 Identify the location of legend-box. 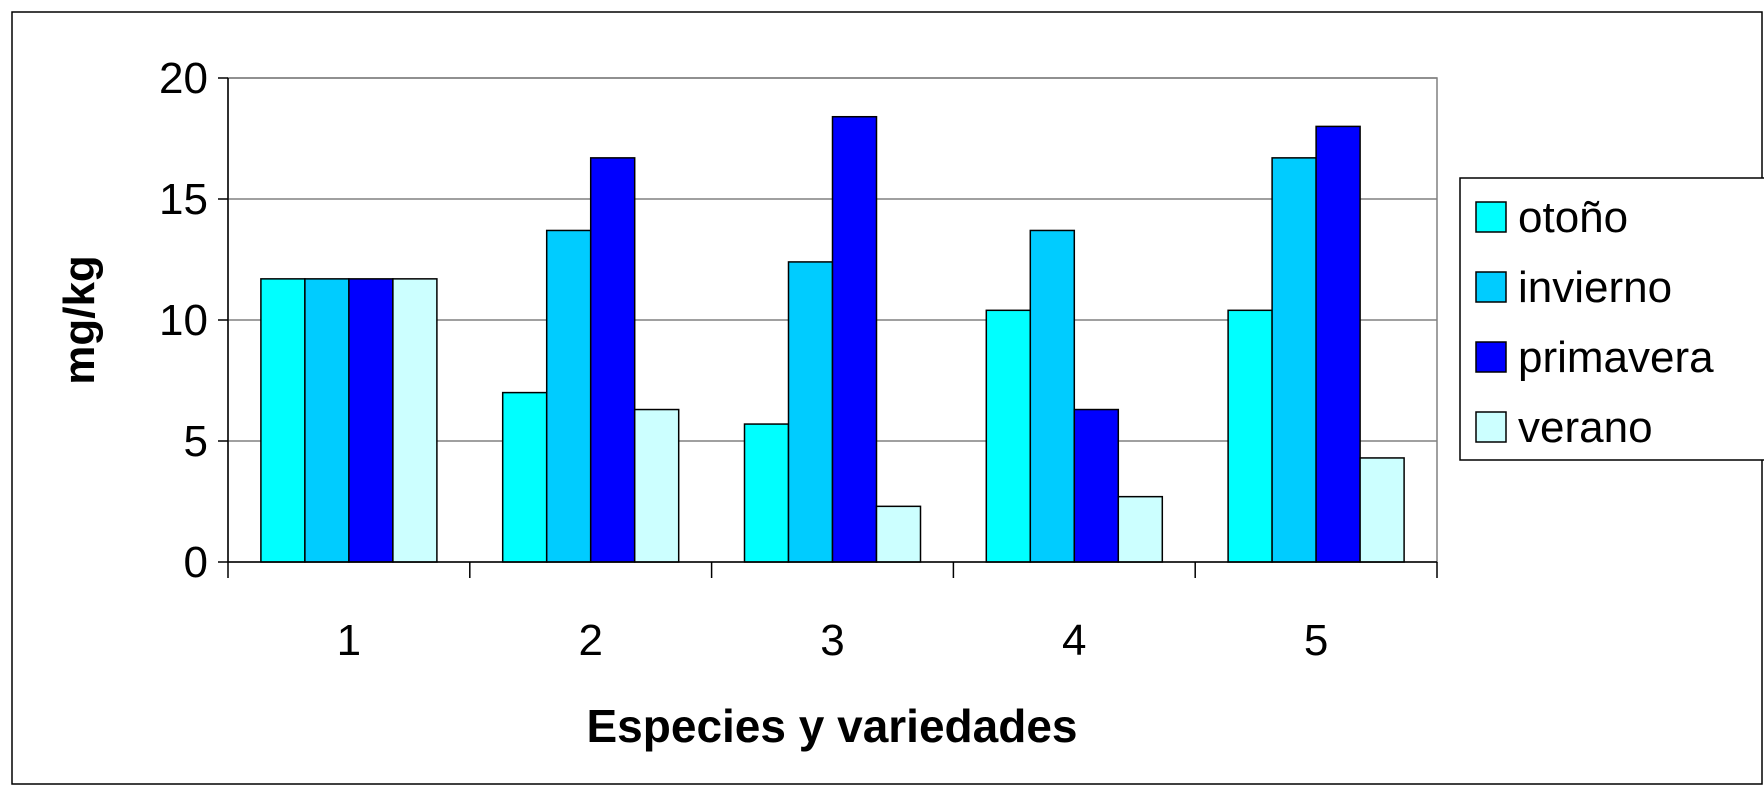
(1611, 319).